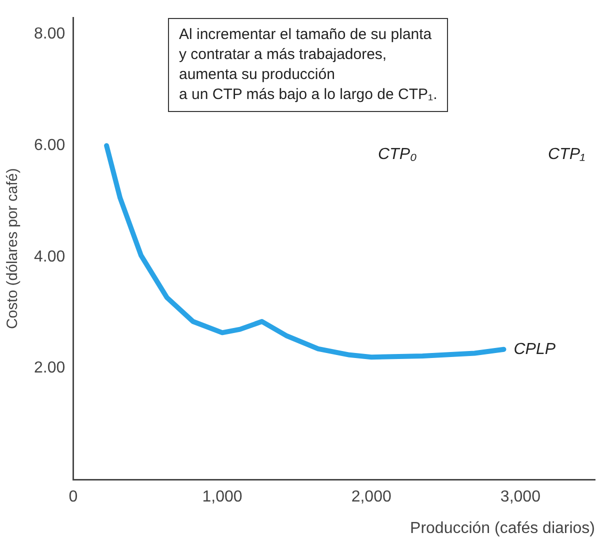 The height and width of the screenshot is (542, 603). I want to click on x-axis-title: Producción (cafés diarios), so click(502, 528).